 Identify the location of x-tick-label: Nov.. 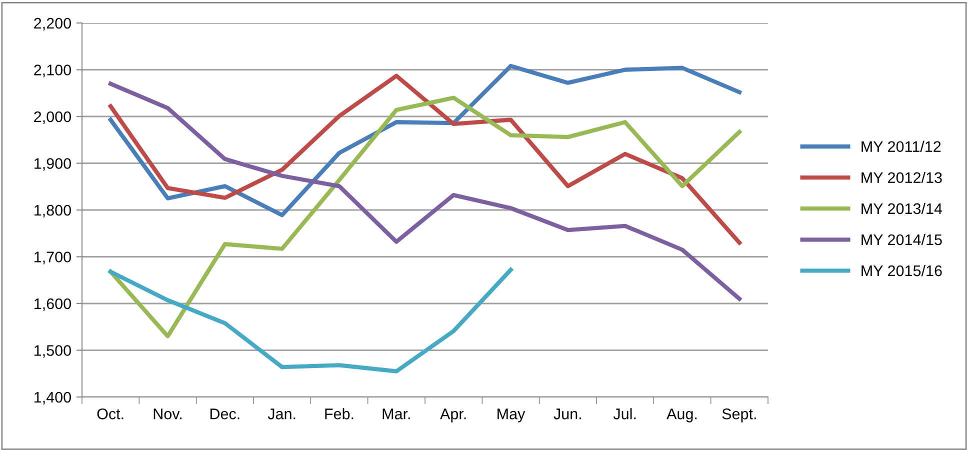
(168, 414).